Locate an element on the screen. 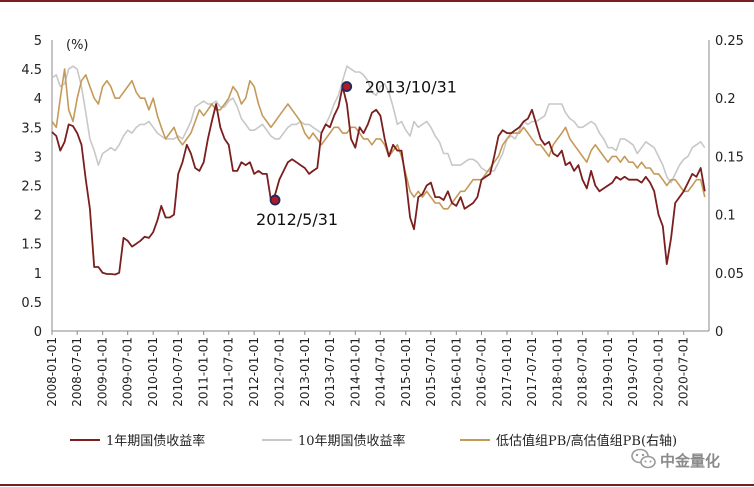 This screenshot has width=754, height=487. x-tick-label: 2012-07-01 is located at coordinates (279, 372).